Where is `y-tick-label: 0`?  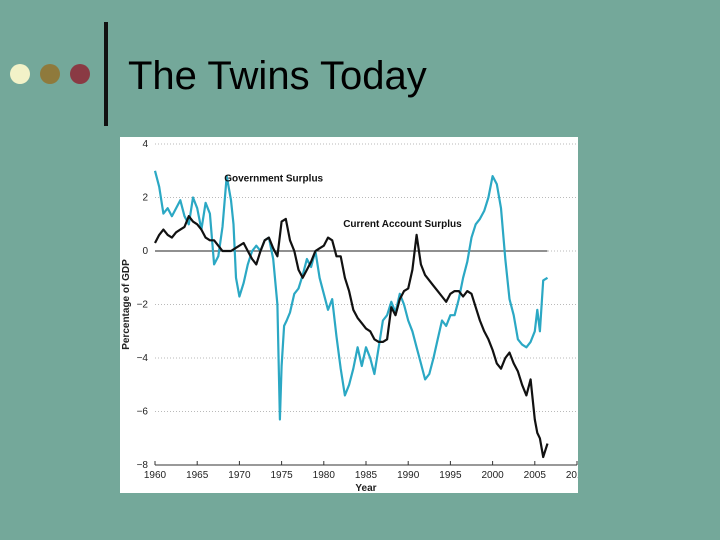 y-tick-label: 0 is located at coordinates (145, 251).